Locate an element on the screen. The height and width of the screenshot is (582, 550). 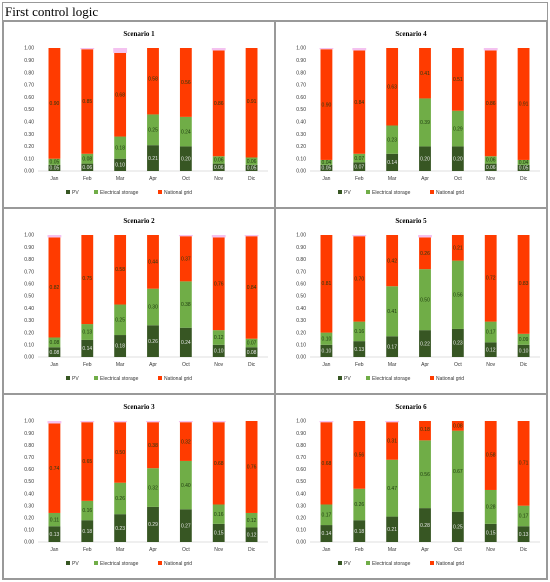
data-label-pv: 0.13 is located at coordinates (359, 350).